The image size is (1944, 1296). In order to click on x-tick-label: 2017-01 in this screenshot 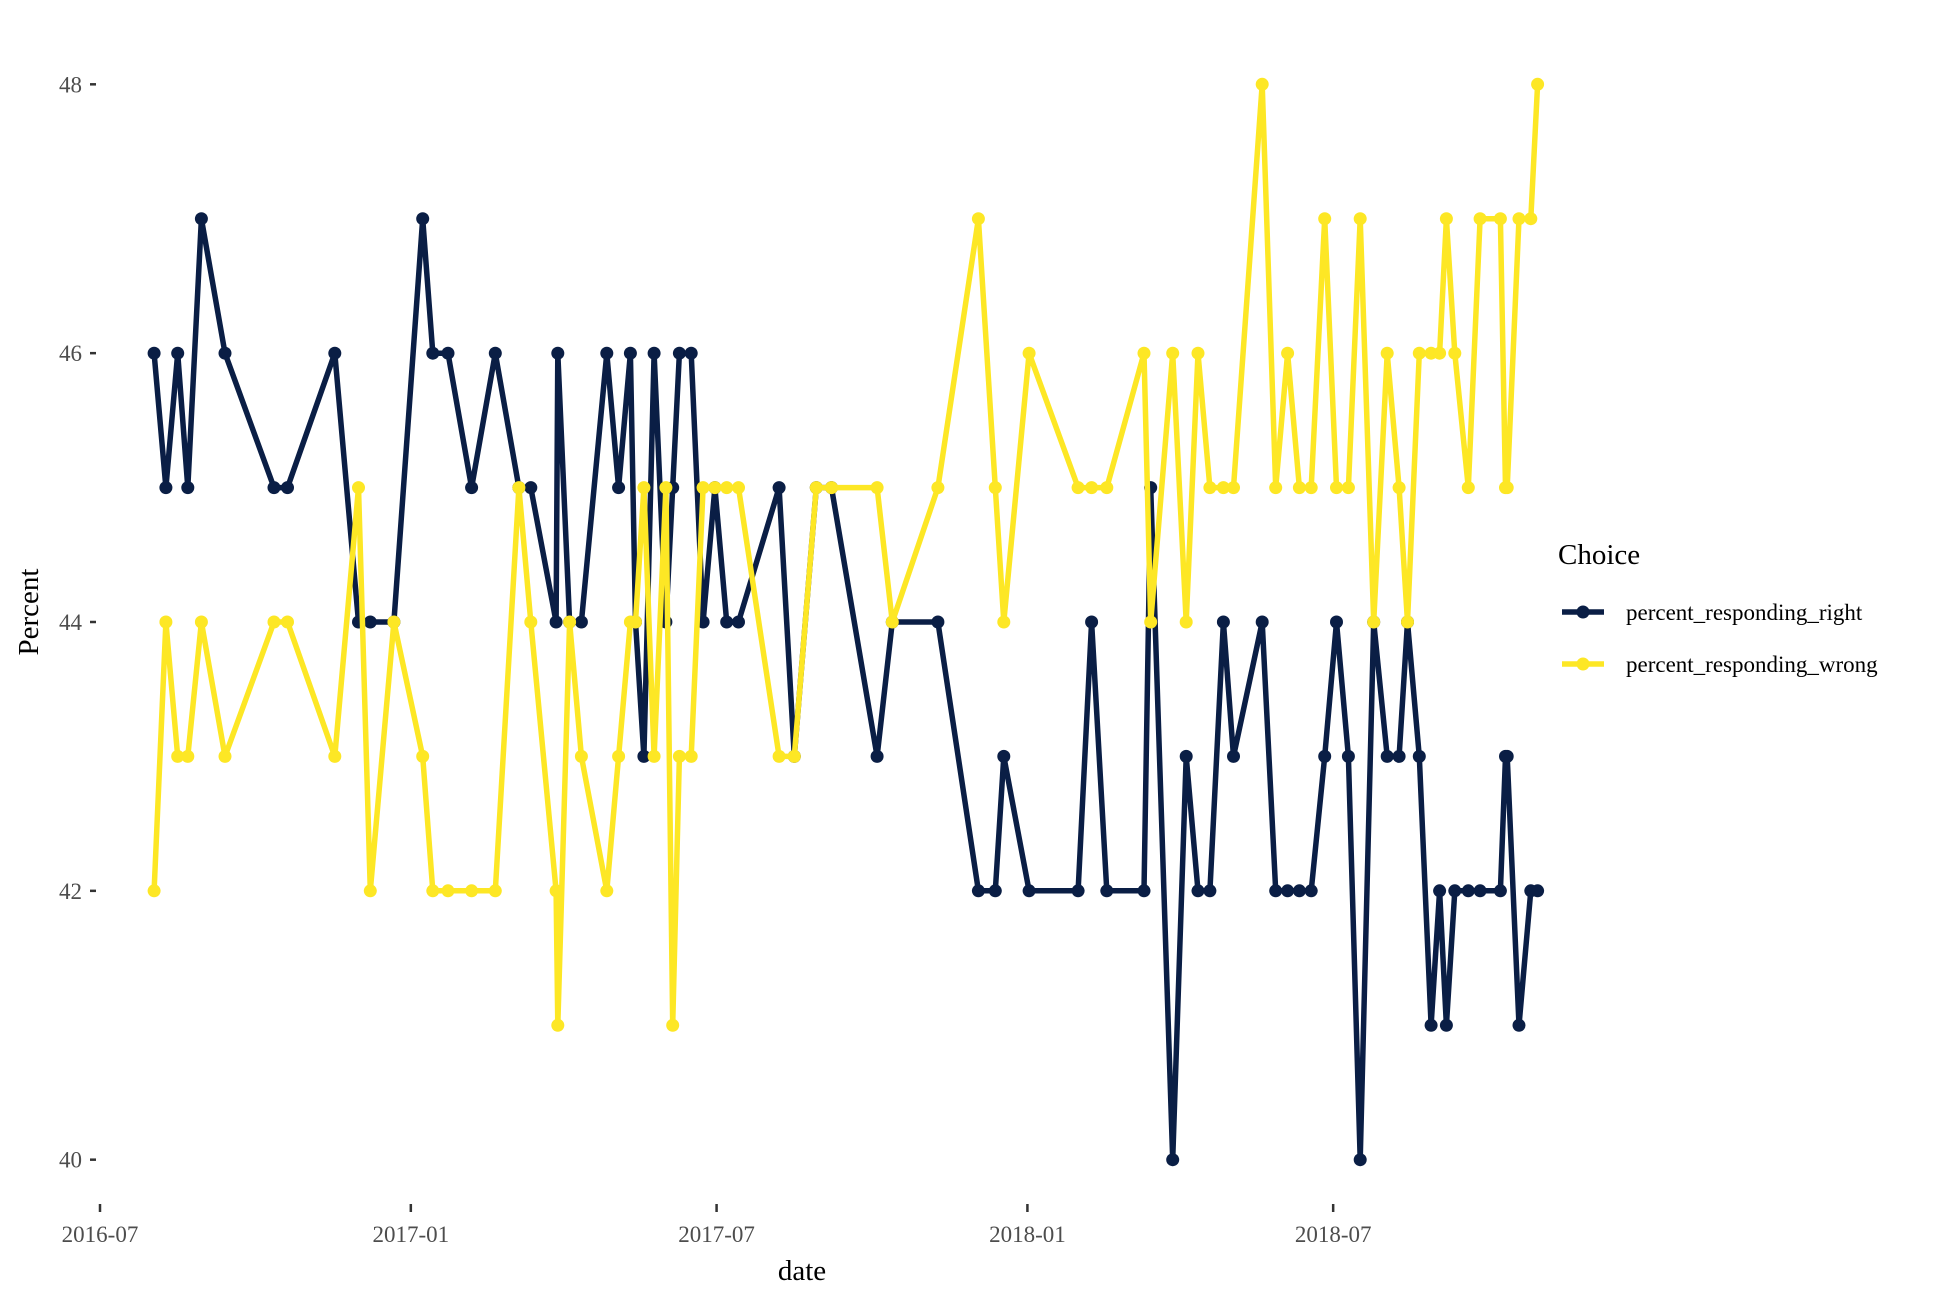, I will do `click(410, 1234)`.